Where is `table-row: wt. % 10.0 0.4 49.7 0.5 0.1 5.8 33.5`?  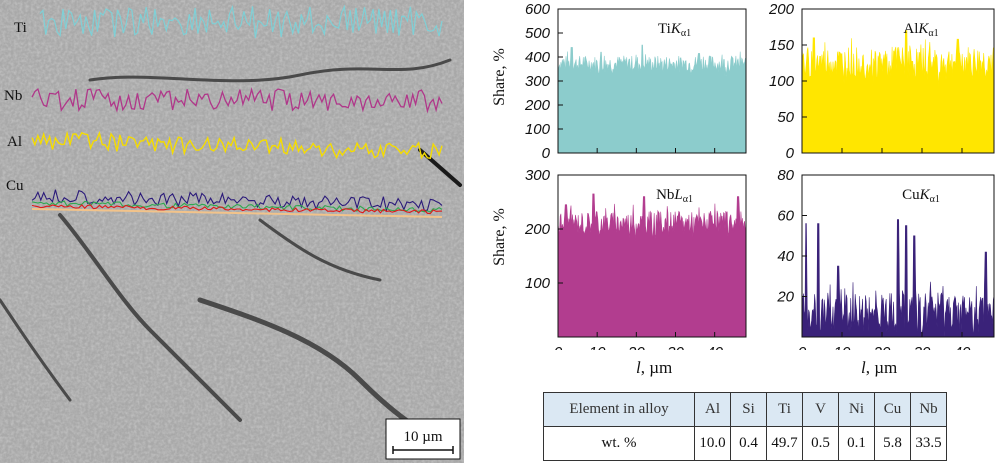 table-row: wt. % 10.0 0.4 49.7 0.5 0.1 5.8 33.5 is located at coordinates (745, 443).